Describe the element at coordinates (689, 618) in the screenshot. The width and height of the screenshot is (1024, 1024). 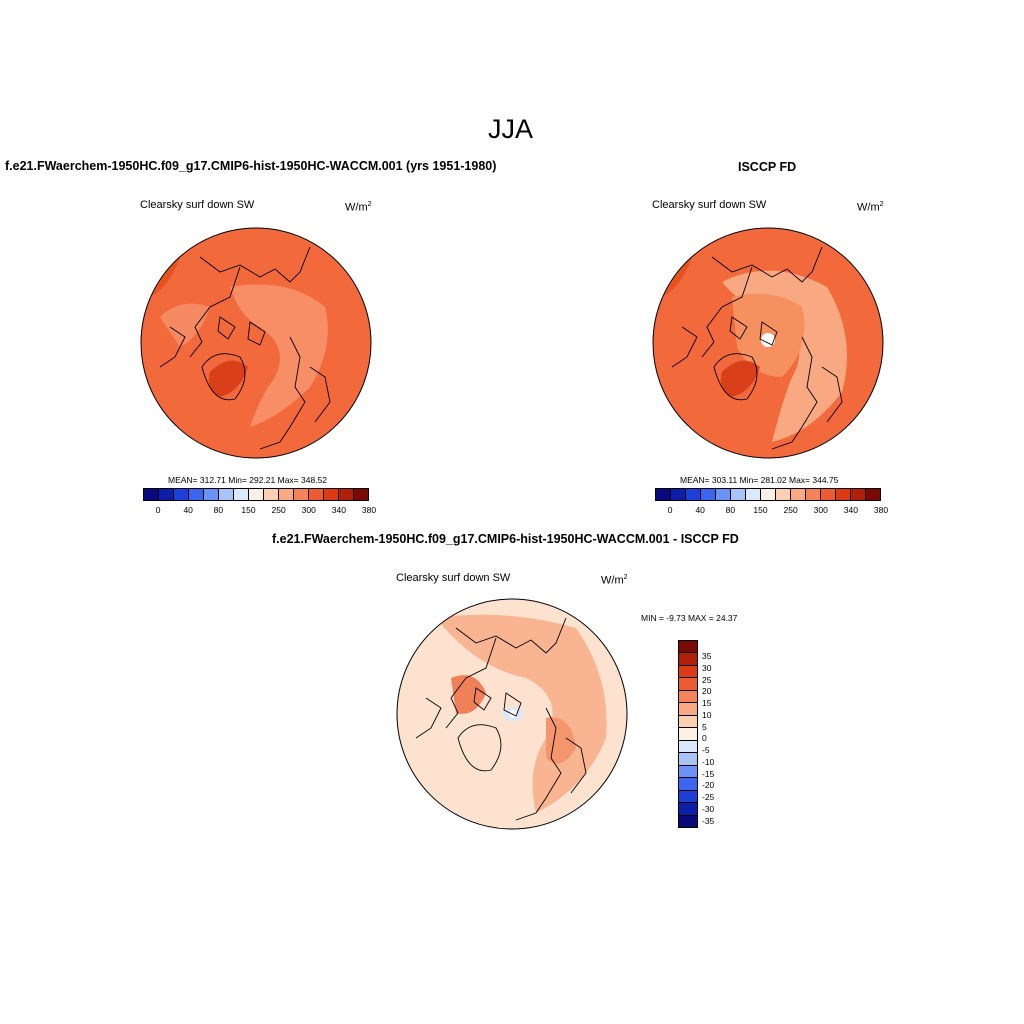
I see `diff-stats: MIN = -9.73 MAX = 24.37` at that location.